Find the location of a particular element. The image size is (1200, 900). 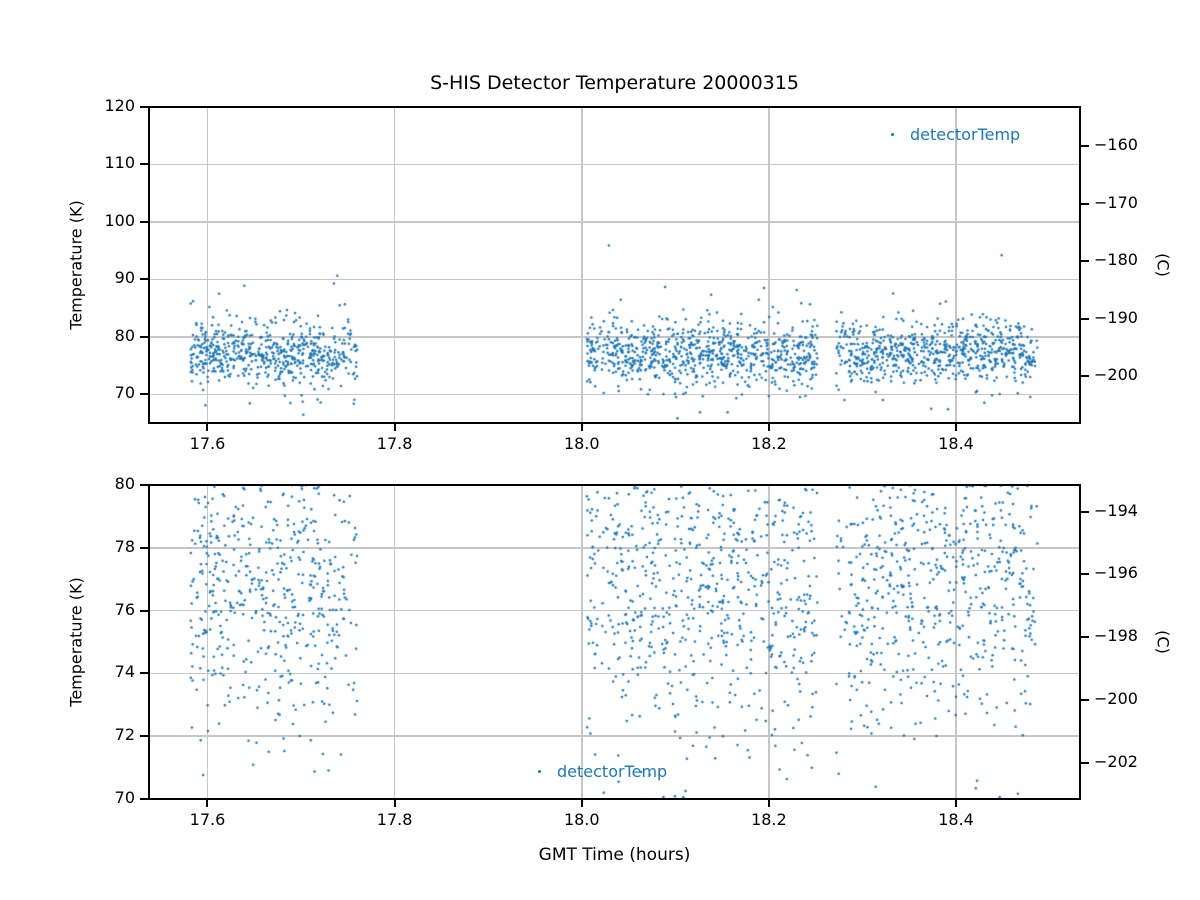

y-tick-label-right: −190 is located at coordinates (1116, 317).